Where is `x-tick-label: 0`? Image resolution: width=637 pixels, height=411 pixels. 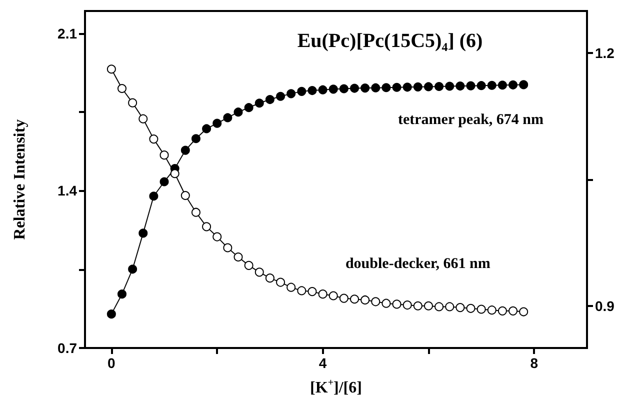 x-tick-label: 0 is located at coordinates (112, 363).